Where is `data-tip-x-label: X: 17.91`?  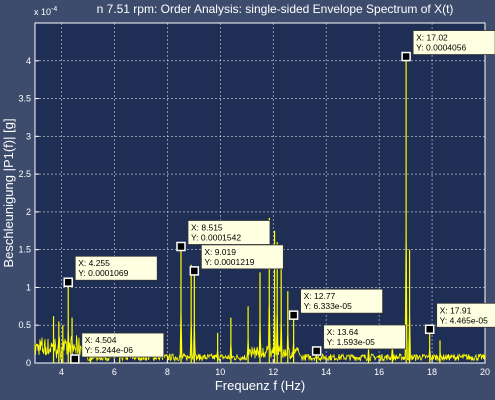
data-tip-x-label: X: 17.91 is located at coordinates (456, 310).